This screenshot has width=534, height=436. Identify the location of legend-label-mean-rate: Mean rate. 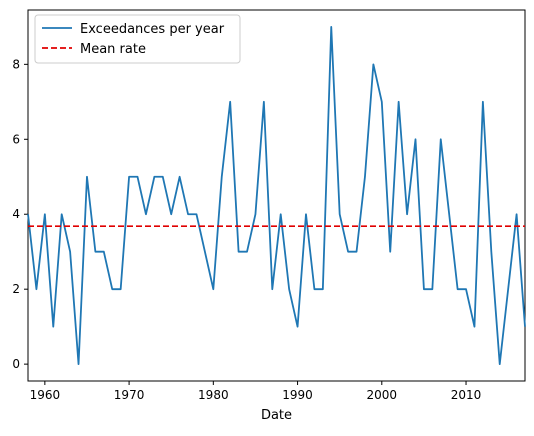
(113, 49).